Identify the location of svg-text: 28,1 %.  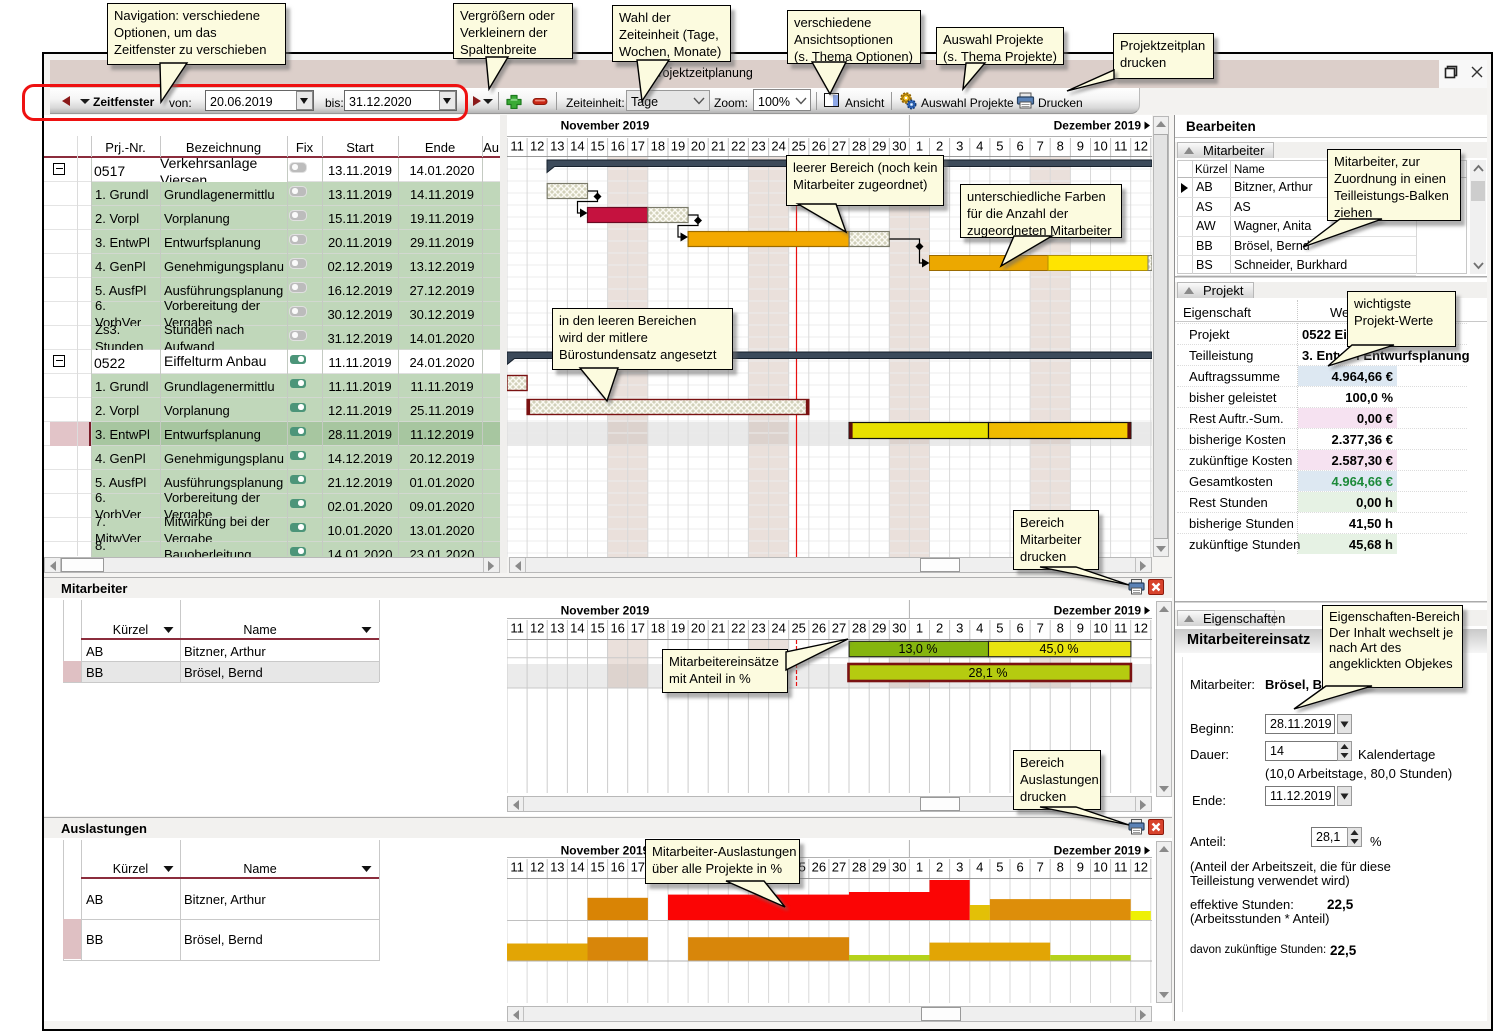
(988, 673).